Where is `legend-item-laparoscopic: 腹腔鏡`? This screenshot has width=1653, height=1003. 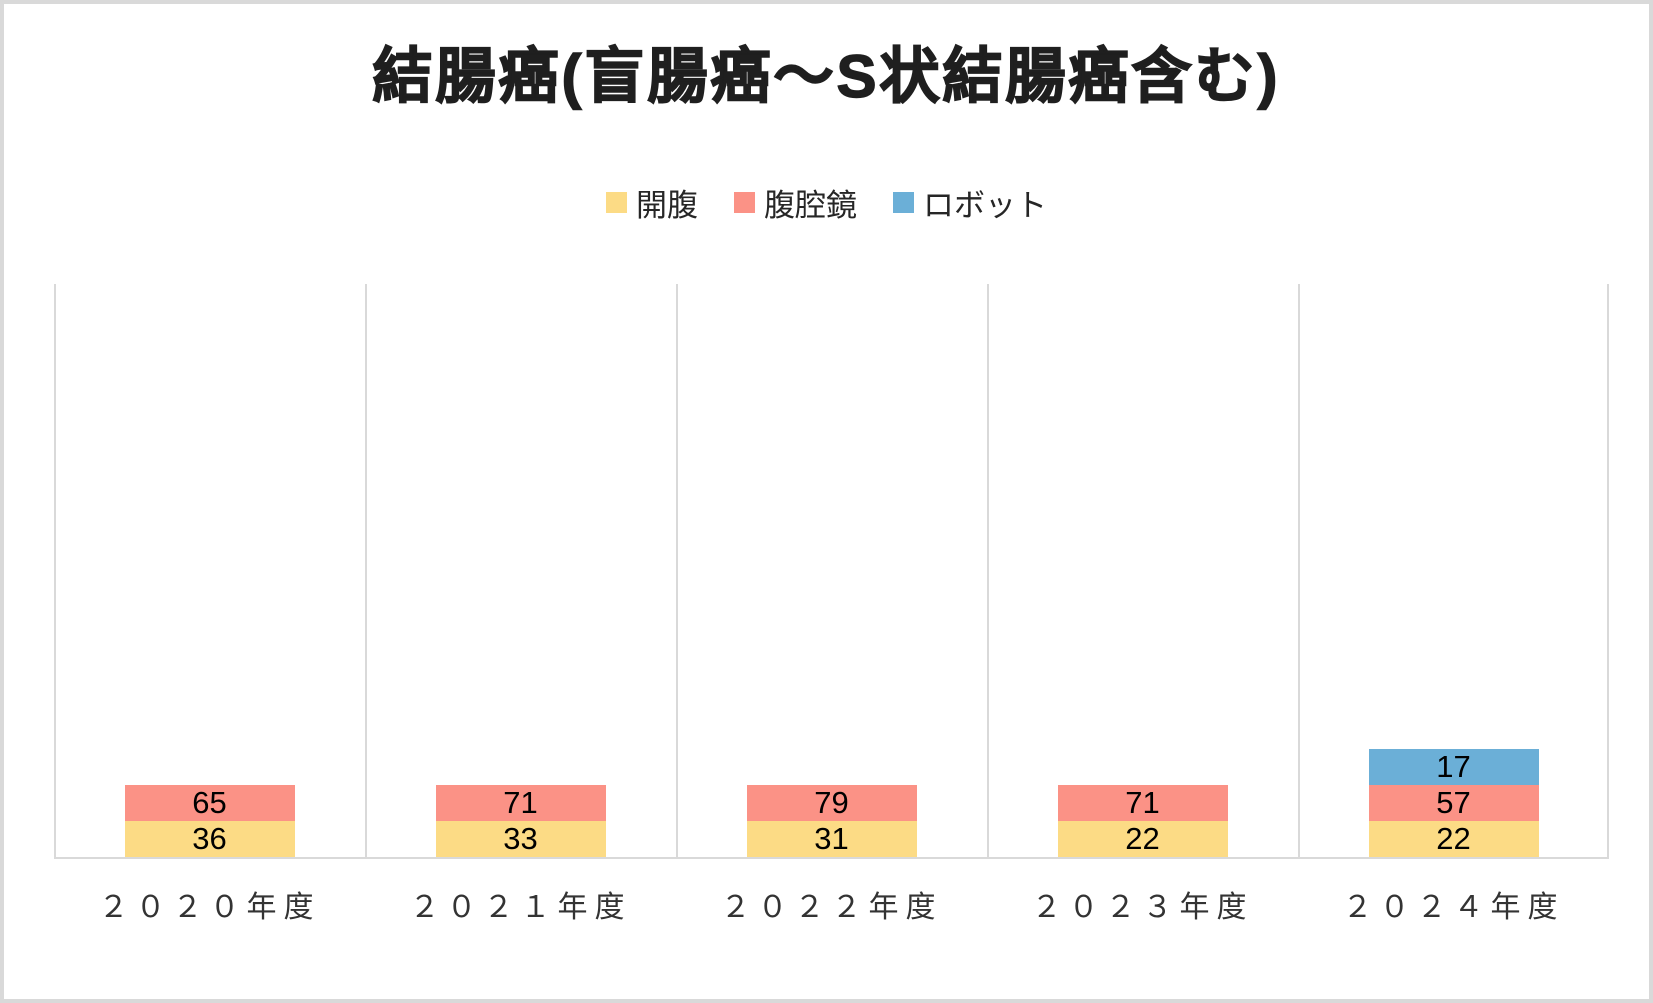
legend-item-laparoscopic: 腹腔鏡 is located at coordinates (795, 202).